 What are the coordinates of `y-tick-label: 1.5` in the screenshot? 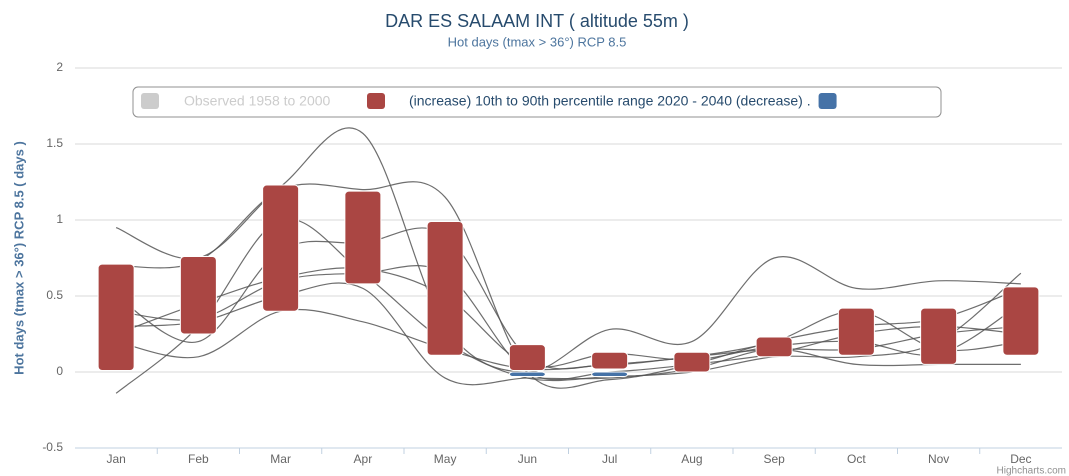 It's located at (54, 143).